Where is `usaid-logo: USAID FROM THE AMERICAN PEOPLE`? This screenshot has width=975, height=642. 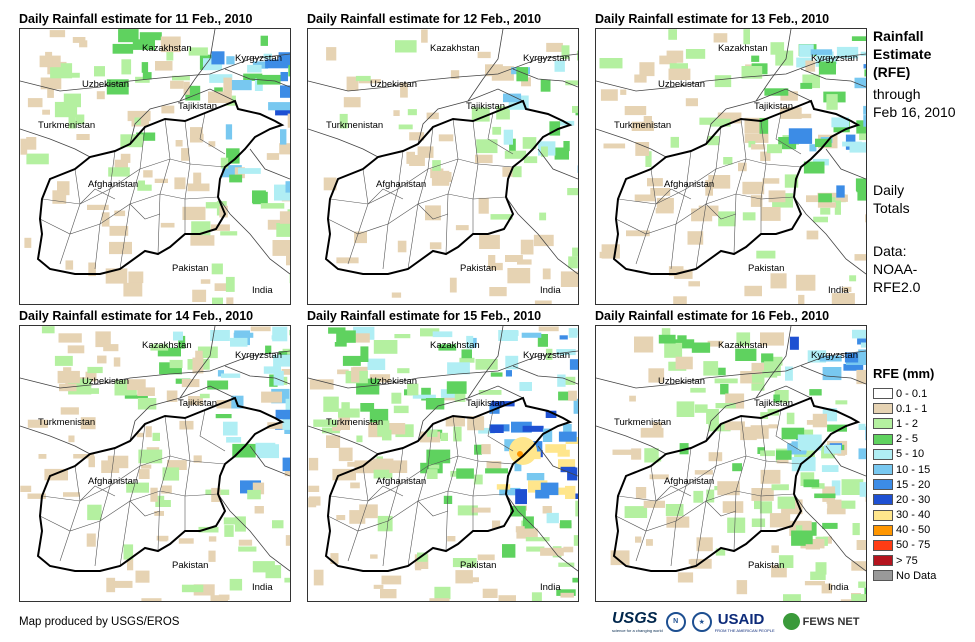 usaid-logo: USAID FROM THE AMERICAN PEOPLE is located at coordinates (745, 622).